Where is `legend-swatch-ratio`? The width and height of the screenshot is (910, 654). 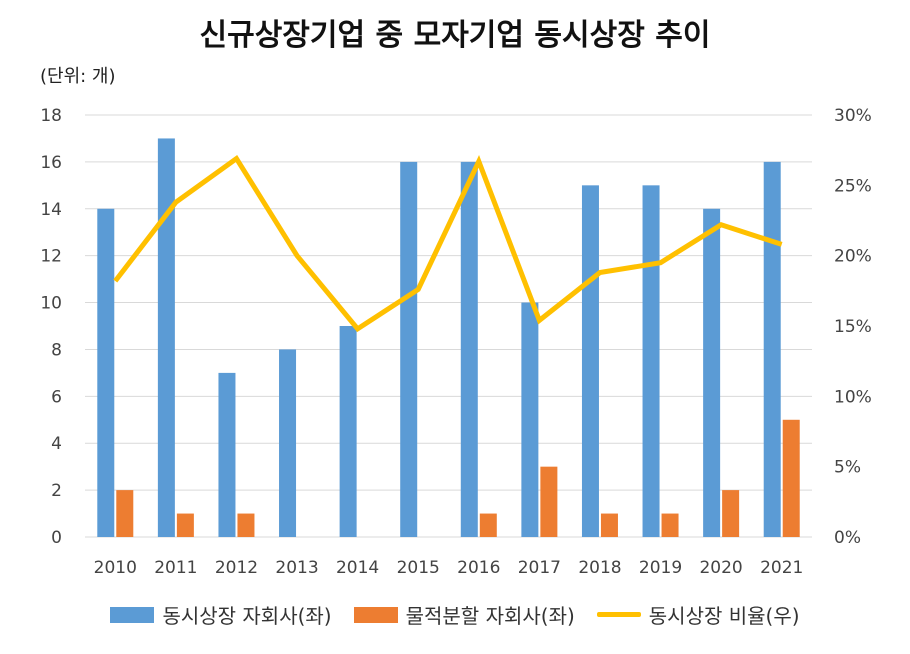
legend-swatch-ratio is located at coordinates (618, 614).